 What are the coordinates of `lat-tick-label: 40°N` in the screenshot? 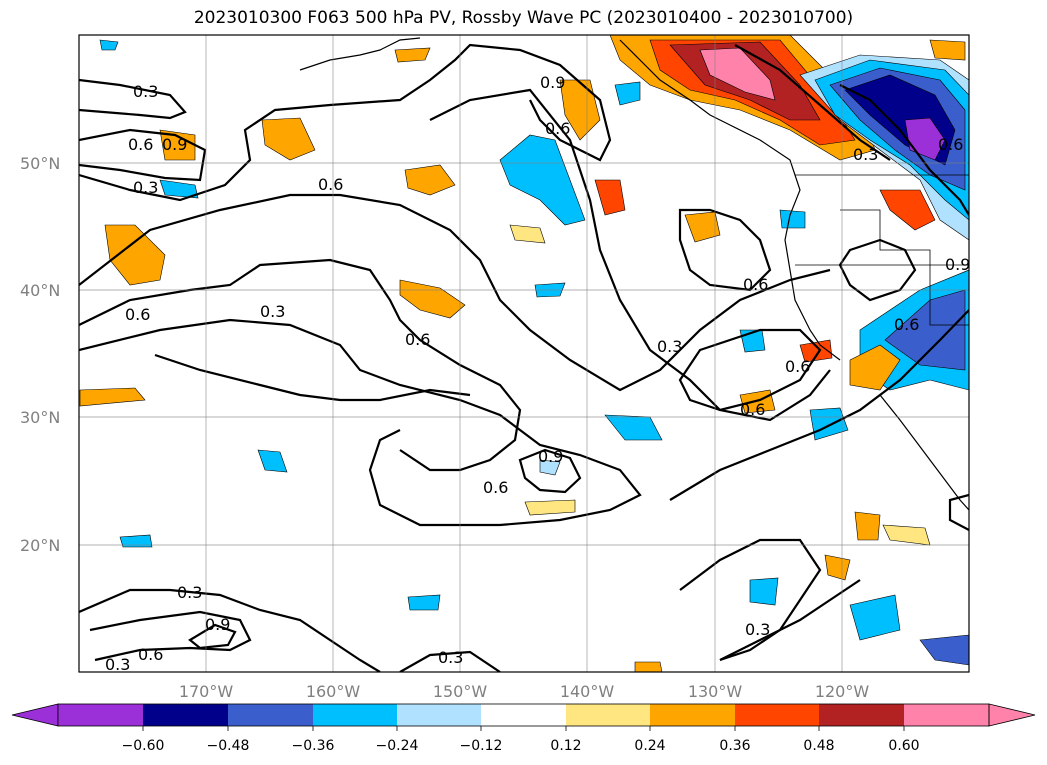 It's located at (40, 290).